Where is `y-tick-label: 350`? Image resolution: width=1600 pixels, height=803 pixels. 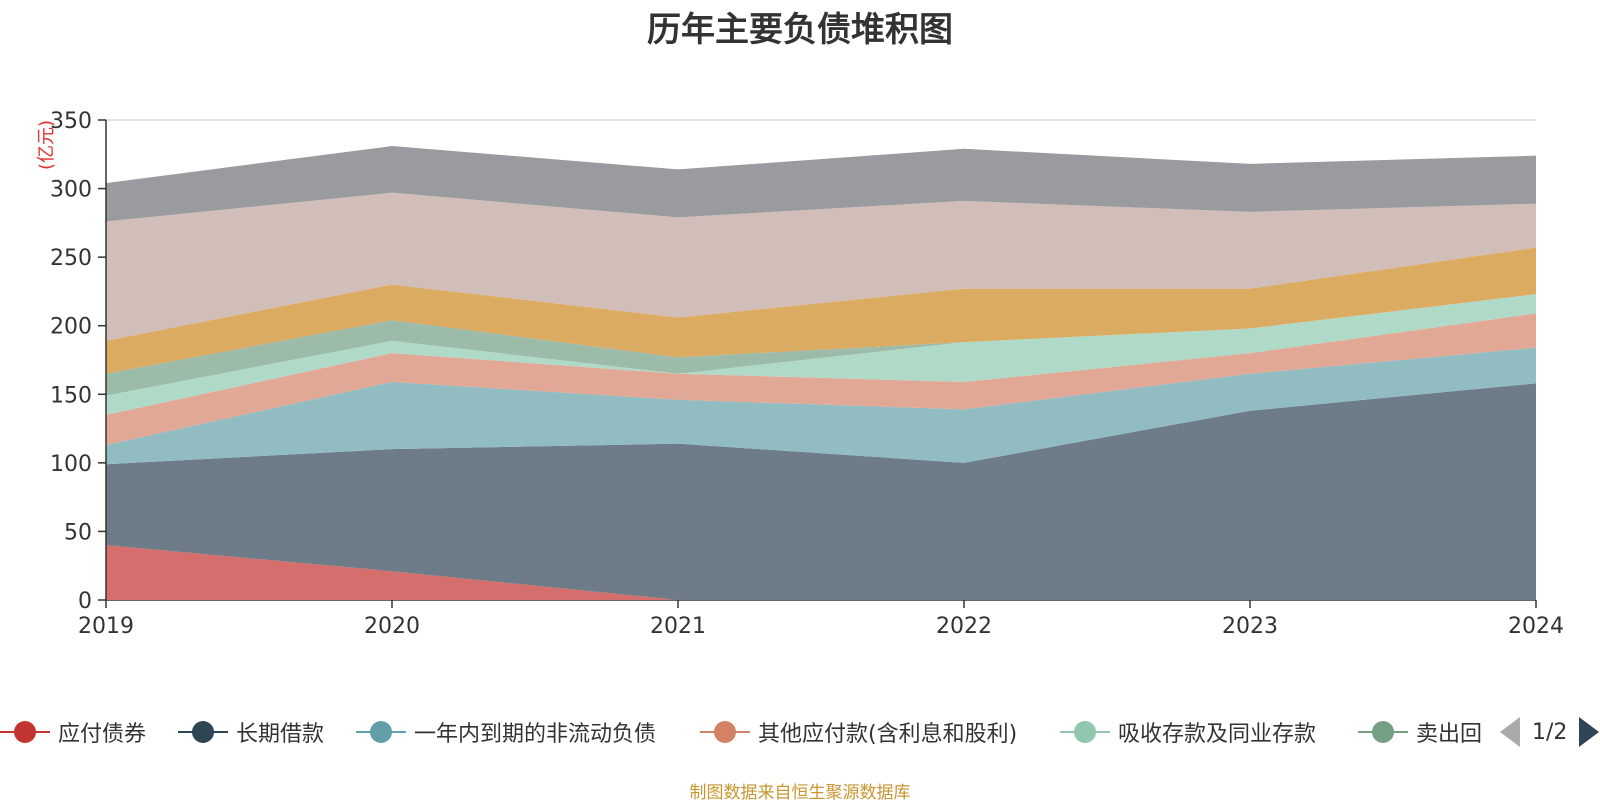 y-tick-label: 350 is located at coordinates (71, 121).